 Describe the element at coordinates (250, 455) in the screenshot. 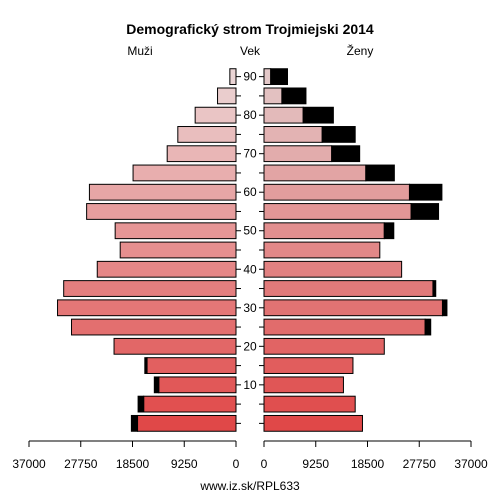

I see `population-axis: 37000 27750 18500 9250 0 9250 18500 27750 37000 0` at that location.